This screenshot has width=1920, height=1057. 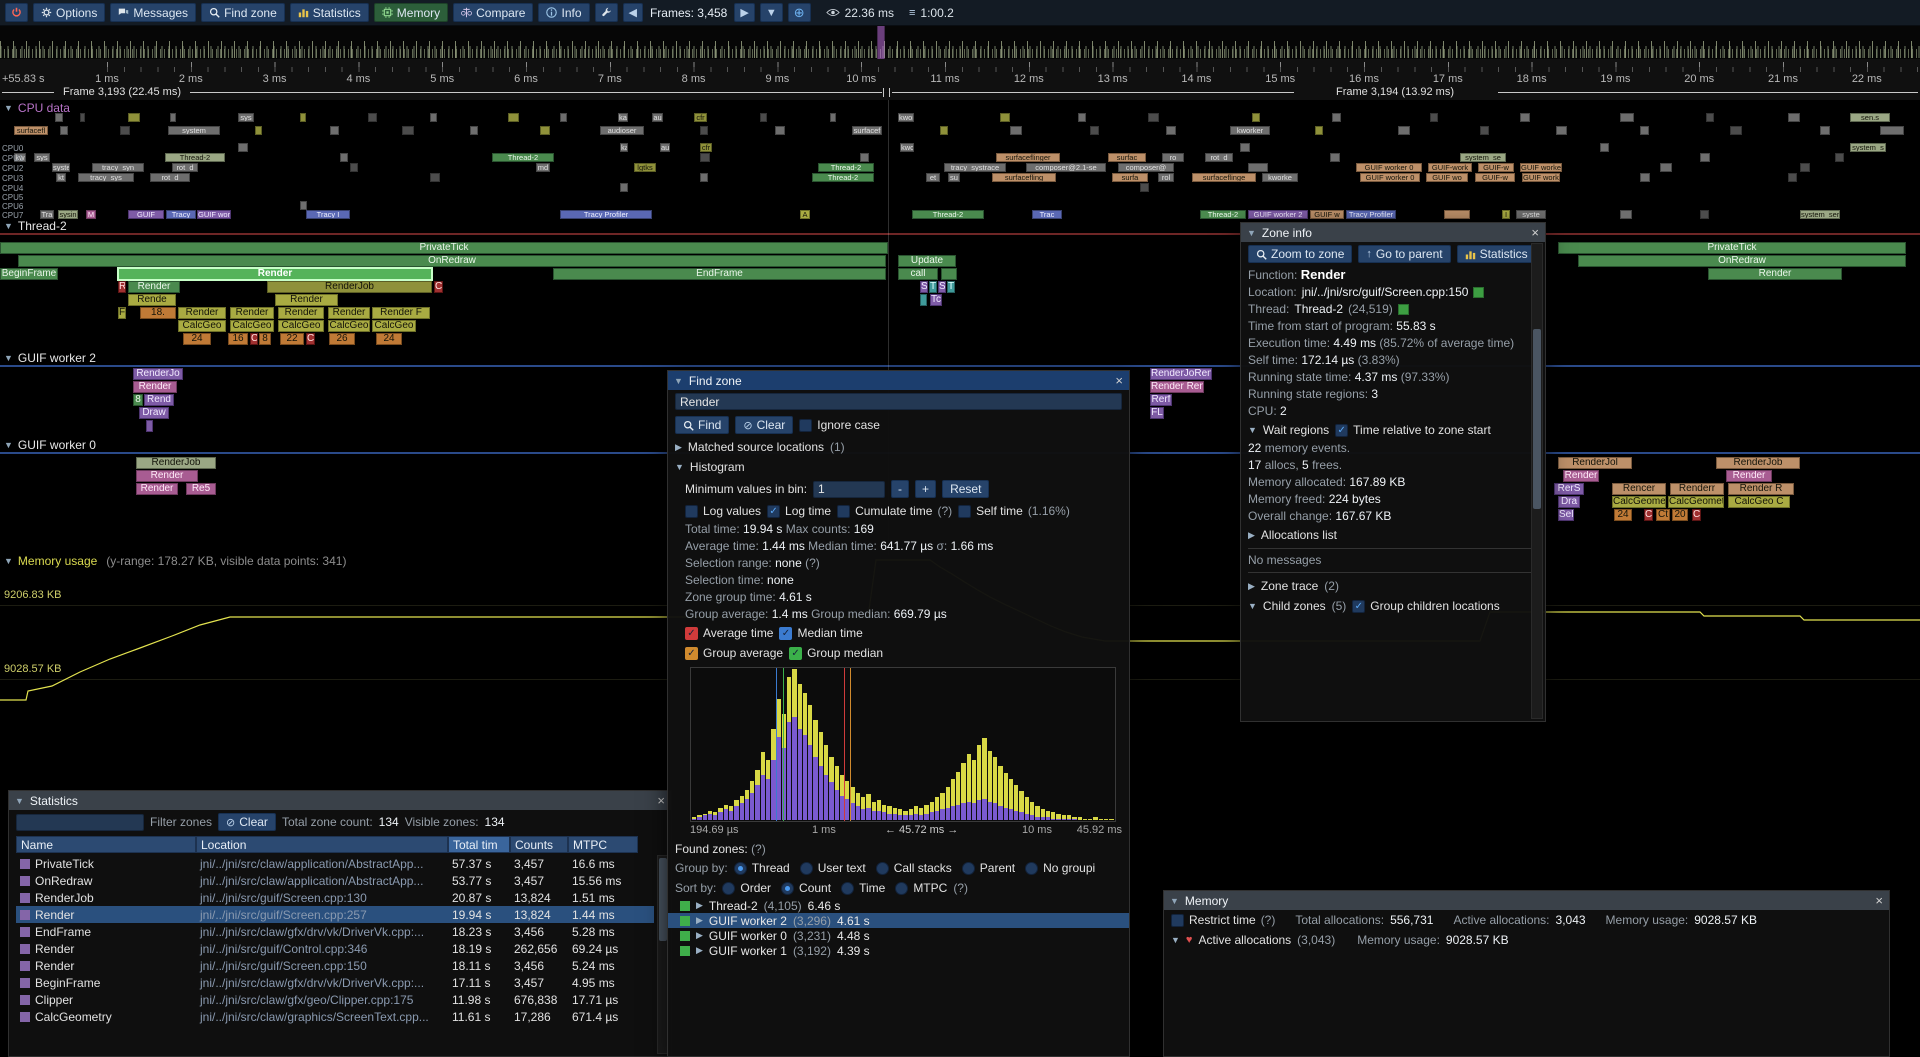 What do you see at coordinates (254, 339) in the screenshot?
I see `timeline-zone: C` at bounding box center [254, 339].